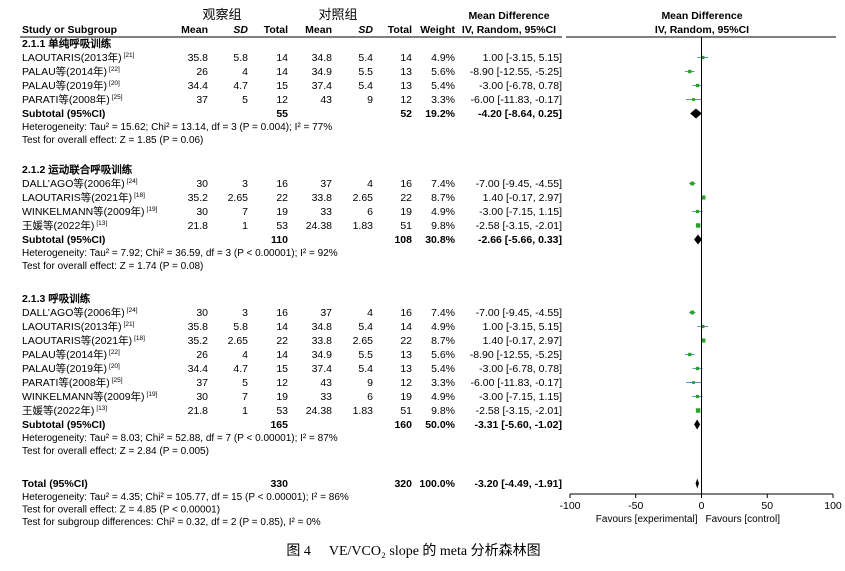  What do you see at coordinates (238, 198) in the screenshot?
I see `study-sd-exp: 2.65` at bounding box center [238, 198].